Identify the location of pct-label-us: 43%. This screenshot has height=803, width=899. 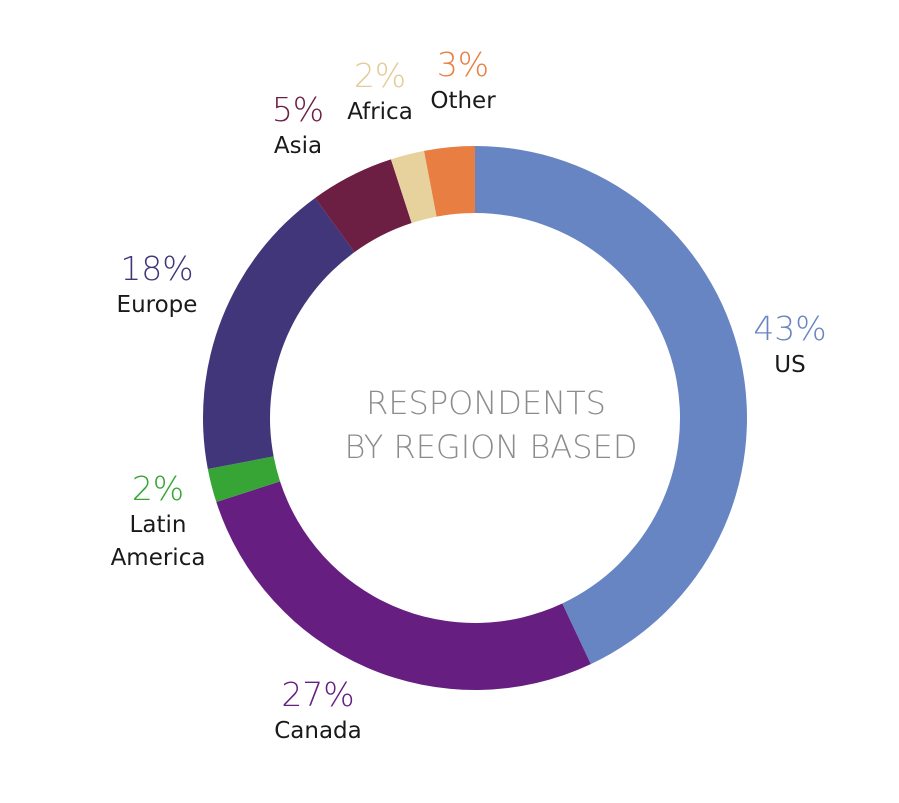
(789, 328).